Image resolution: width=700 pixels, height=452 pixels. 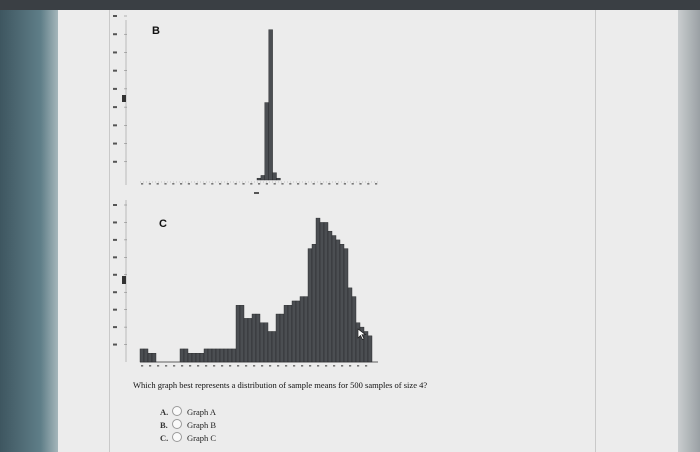 I want to click on y-axis-label-b, so click(x=124, y=98).